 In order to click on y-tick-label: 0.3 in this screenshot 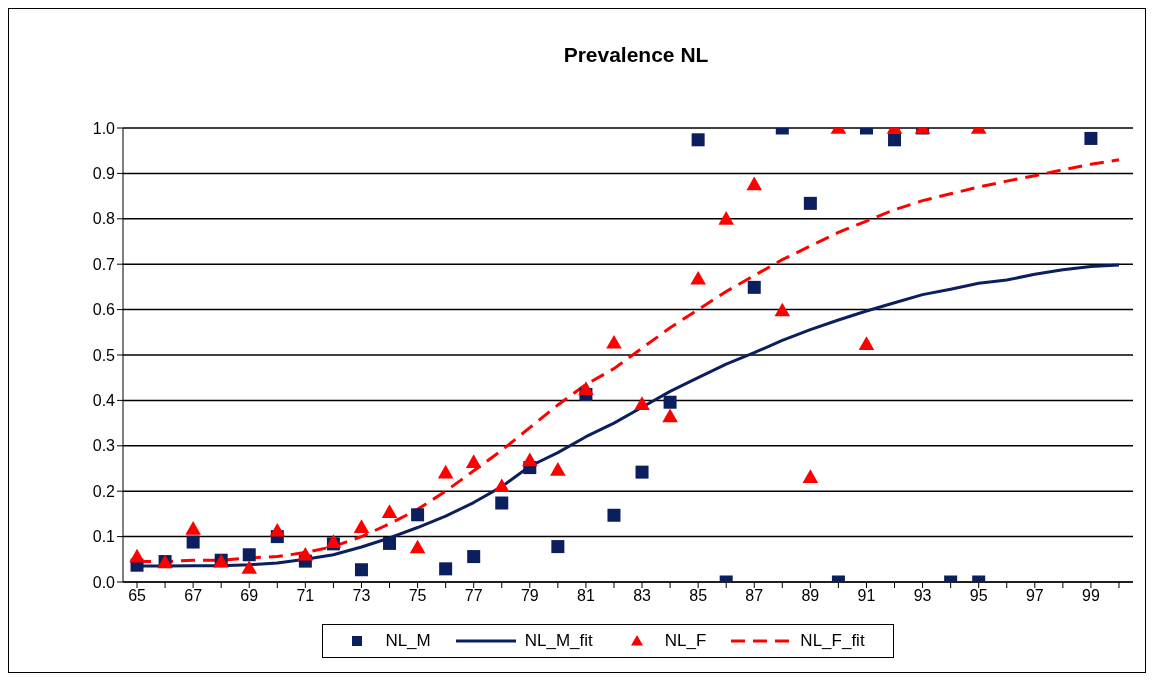, I will do `click(104, 446)`.